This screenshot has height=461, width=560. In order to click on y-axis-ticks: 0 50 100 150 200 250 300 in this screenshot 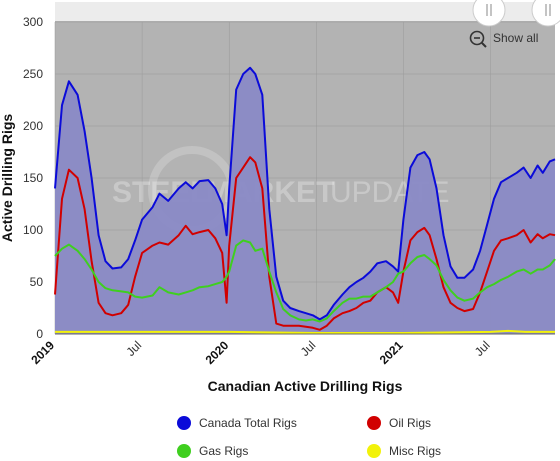, I will do `click(33, 178)`.